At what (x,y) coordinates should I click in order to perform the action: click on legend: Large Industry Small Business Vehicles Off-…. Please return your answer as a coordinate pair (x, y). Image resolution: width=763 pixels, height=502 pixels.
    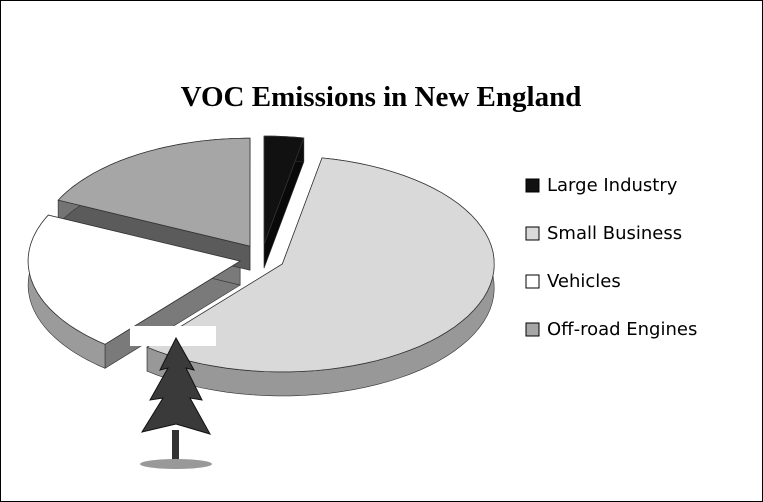
    Looking at the image, I should click on (611, 257).